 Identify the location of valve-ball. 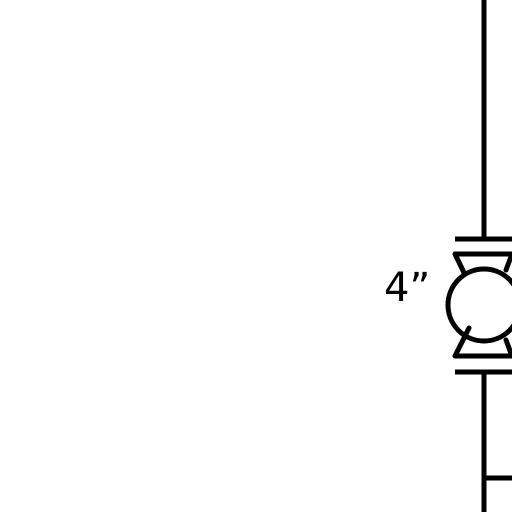
(478, 305).